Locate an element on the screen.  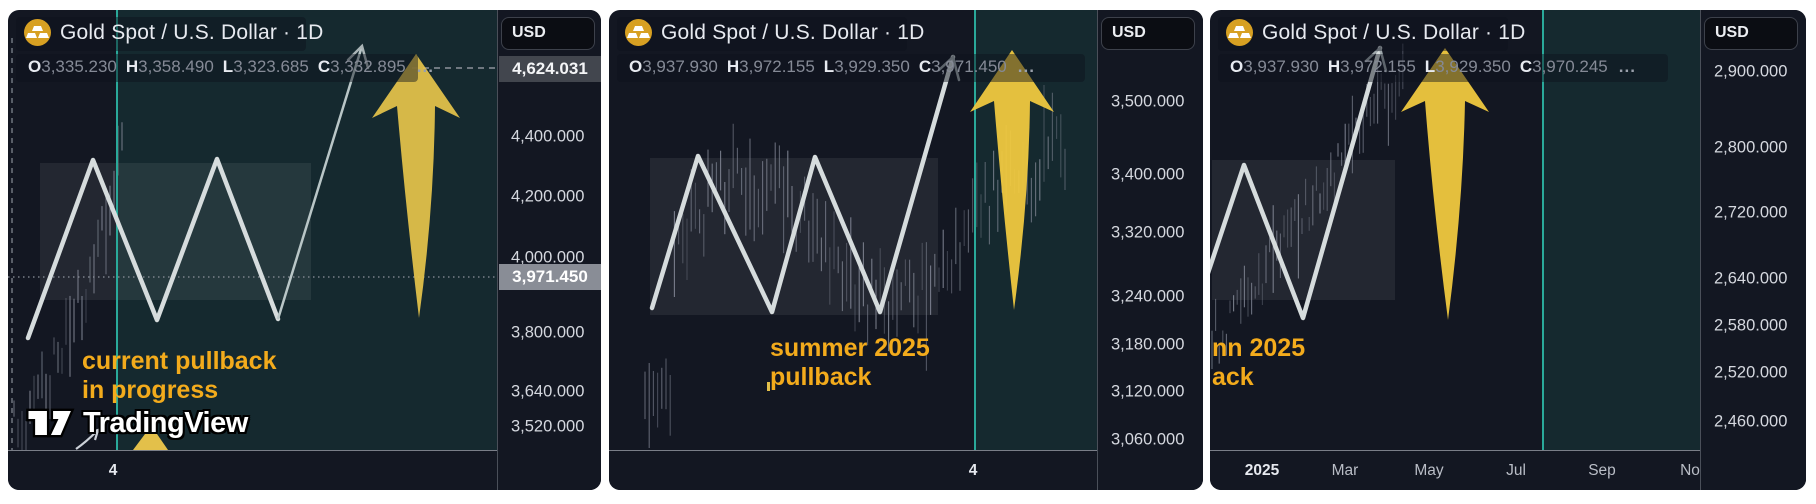
small-arrow-drawing is located at coordinates (86, 440).